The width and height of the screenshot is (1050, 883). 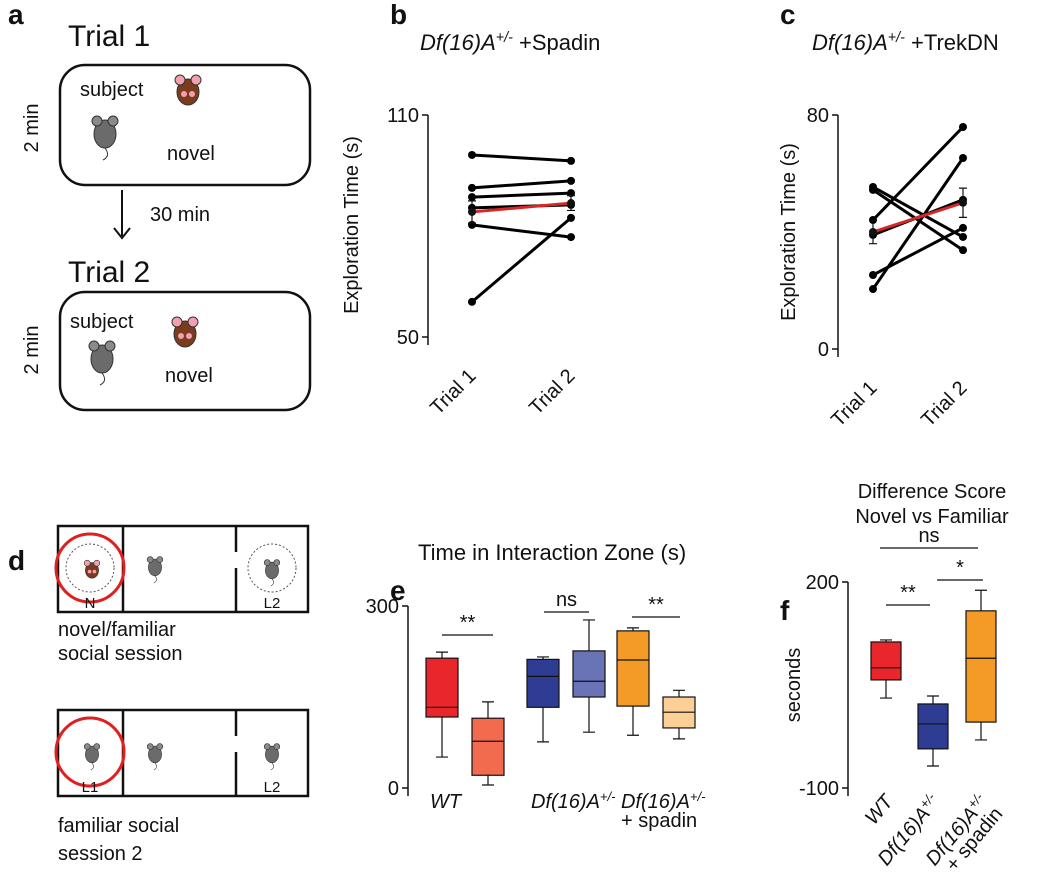 I want to click on significance-label: *, so click(x=960, y=568).